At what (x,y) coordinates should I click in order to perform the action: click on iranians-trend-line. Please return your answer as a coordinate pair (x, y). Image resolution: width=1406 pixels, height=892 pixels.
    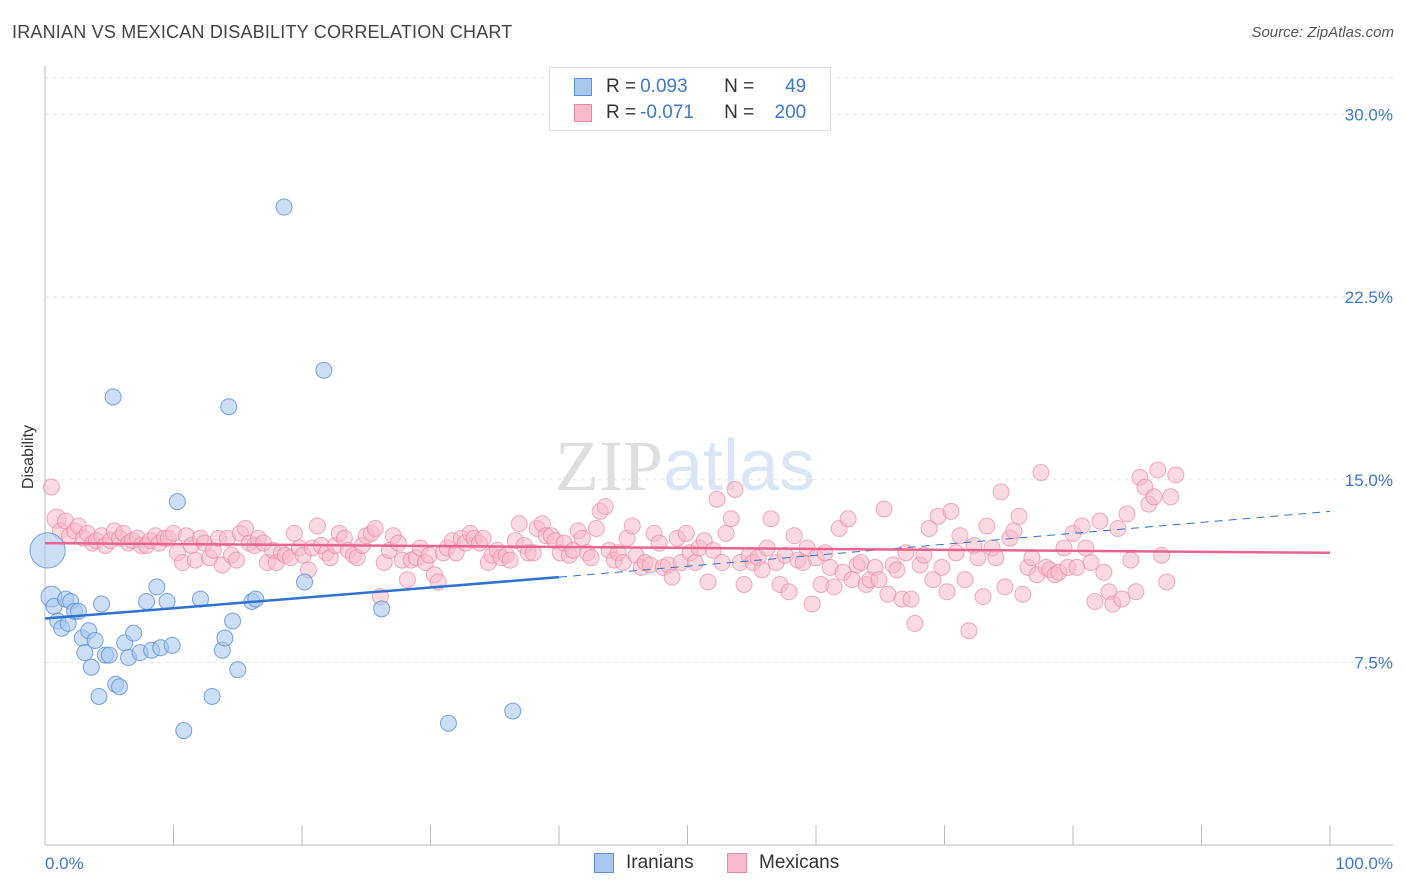
    Looking at the image, I should click on (302, 597).